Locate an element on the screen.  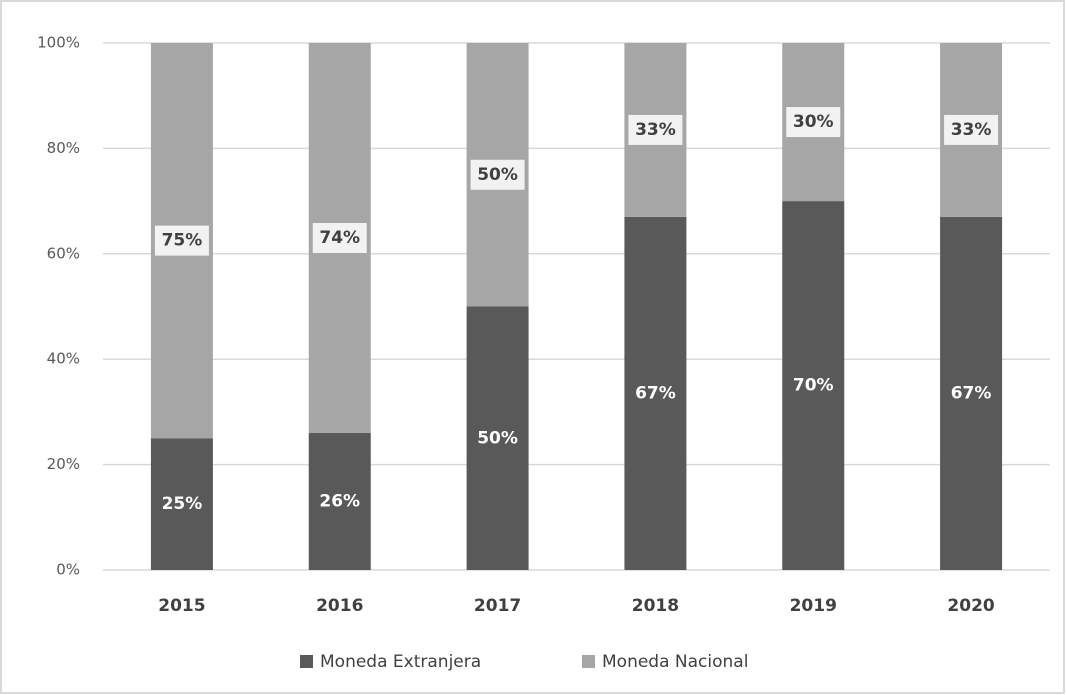
x-tick-label: 2017 is located at coordinates (497, 606).